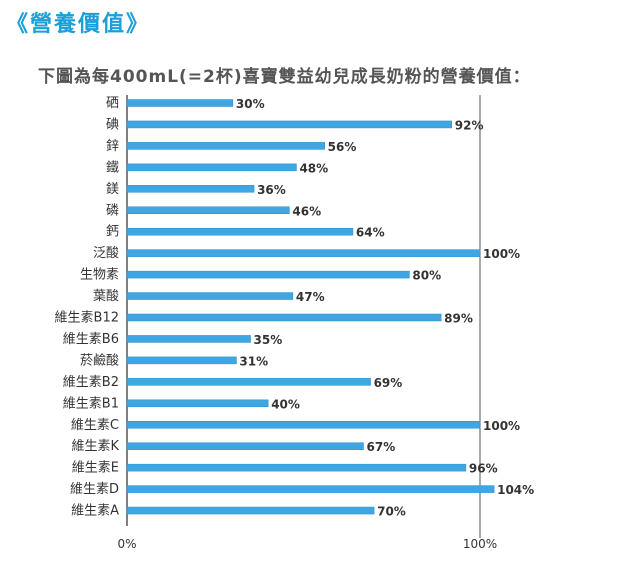 The image size is (640, 562). I want to click on category-label: 葉酸, so click(106, 296).